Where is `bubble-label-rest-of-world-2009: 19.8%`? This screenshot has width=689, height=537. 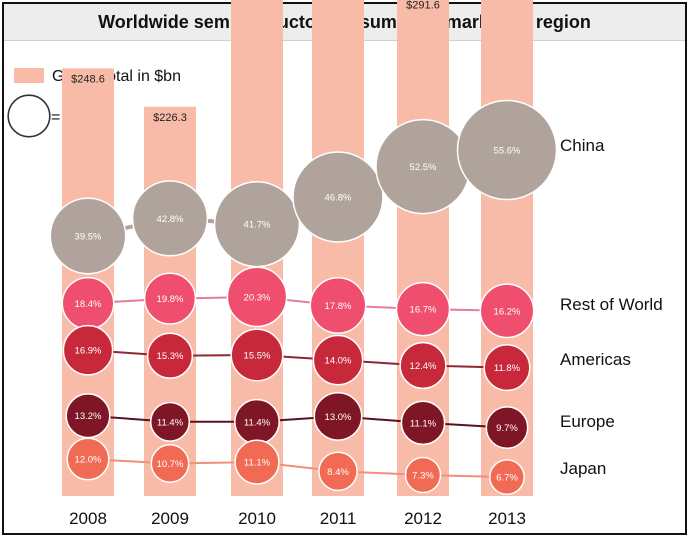 bubble-label-rest-of-world-2009: 19.8% is located at coordinates (170, 299).